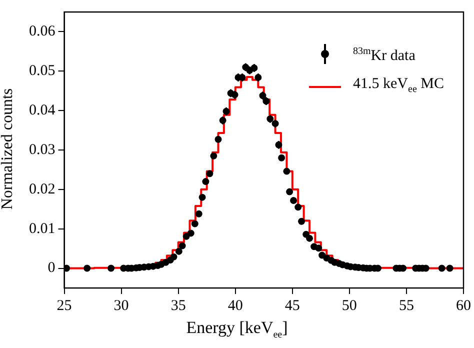 The width and height of the screenshot is (474, 348). I want to click on x-tick-label: 25, so click(64, 306).